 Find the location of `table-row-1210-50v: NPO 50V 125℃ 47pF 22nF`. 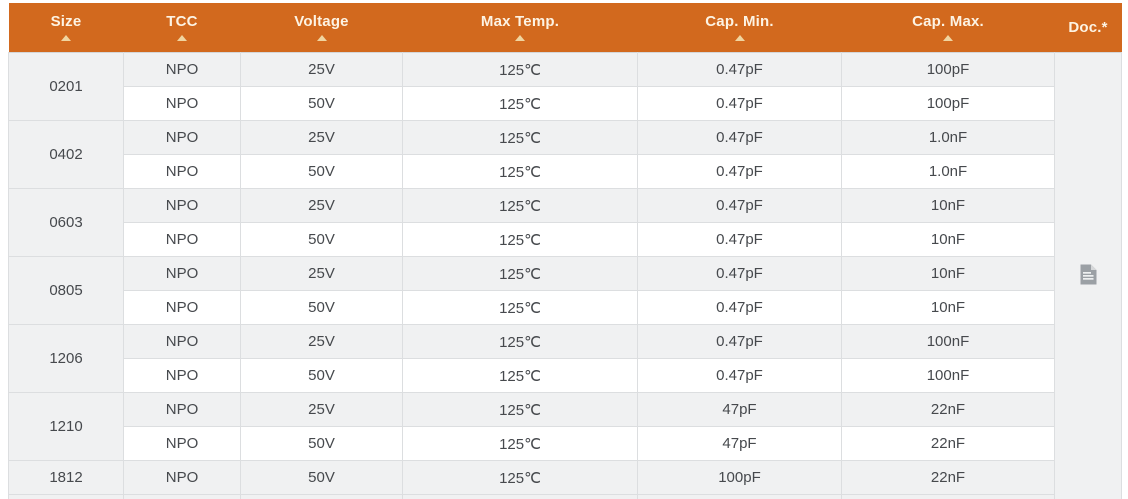

table-row-1210-50v: NPO 50V 125℃ 47pF 22nF is located at coordinates (565, 443).